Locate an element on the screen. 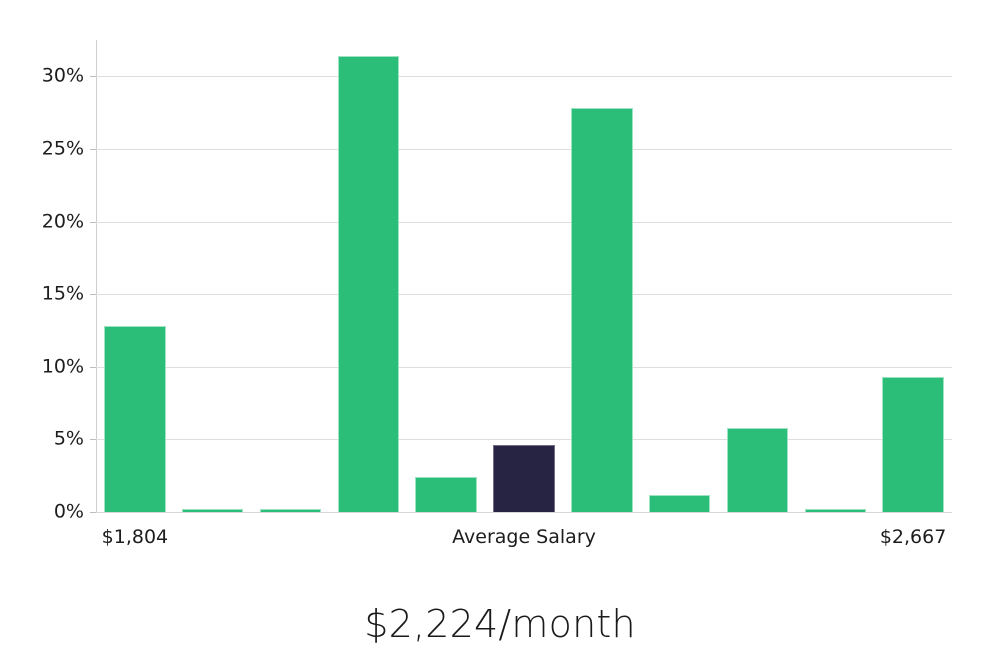 This screenshot has width=1000, height=660. y-axis-label-20: 20% is located at coordinates (62, 221).